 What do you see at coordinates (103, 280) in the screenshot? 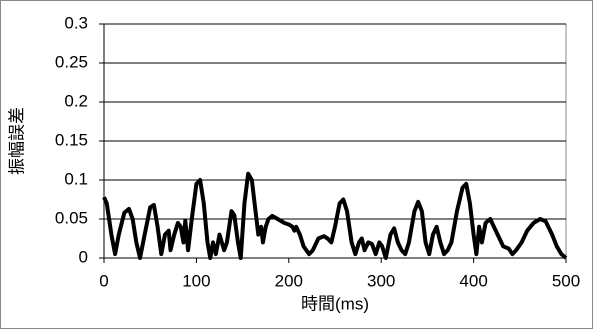
I see `x-tick-label: 0` at bounding box center [103, 280].